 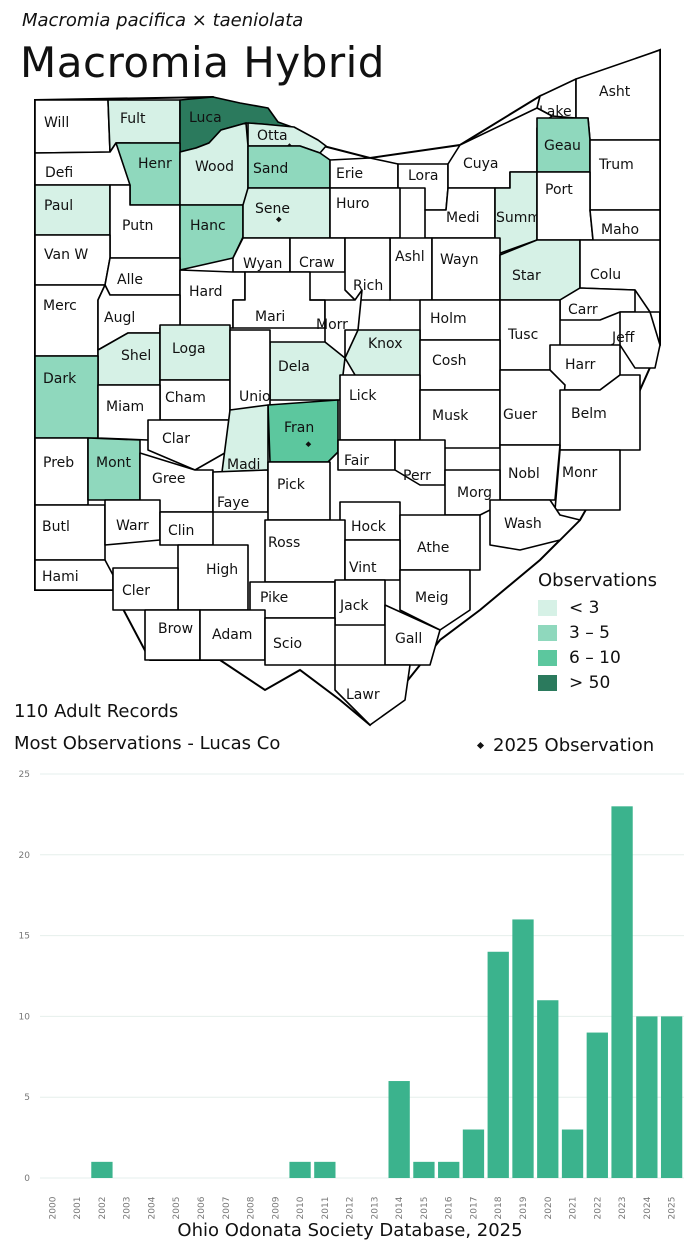 What do you see at coordinates (600, 412) in the screenshot?
I see `county-belm: Belm` at bounding box center [600, 412].